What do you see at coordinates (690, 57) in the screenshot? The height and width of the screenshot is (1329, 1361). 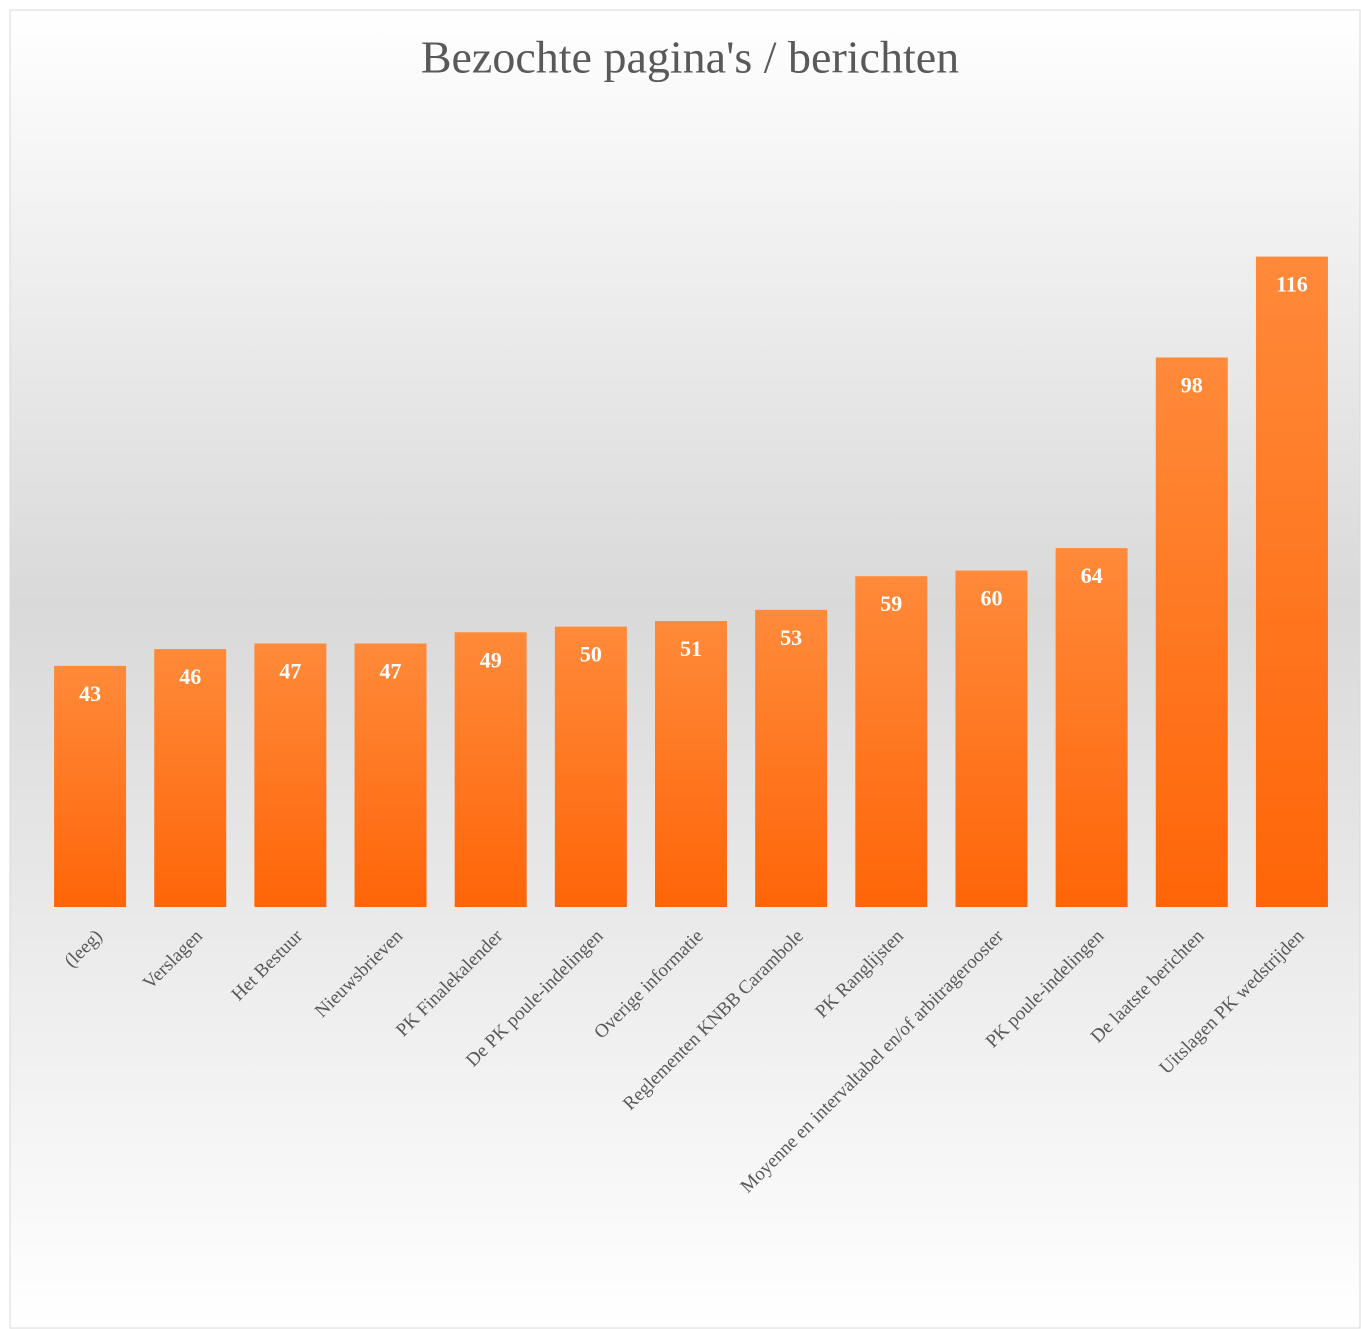 I see `chart-title: Bezochte pagina's / berichten` at bounding box center [690, 57].